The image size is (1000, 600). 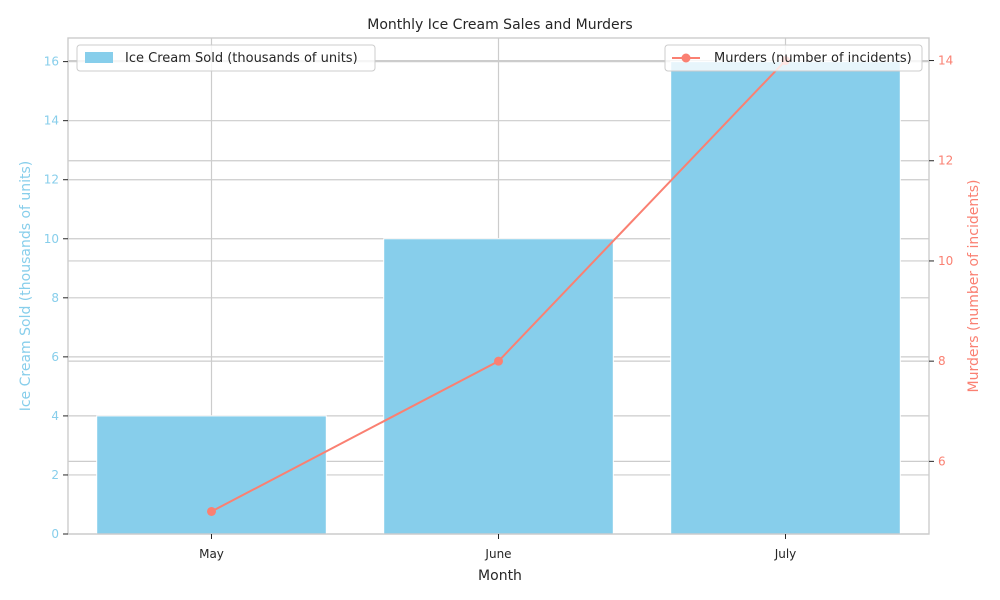 What do you see at coordinates (945, 261) in the screenshot?
I see `y-right-tick-label: 10` at bounding box center [945, 261].